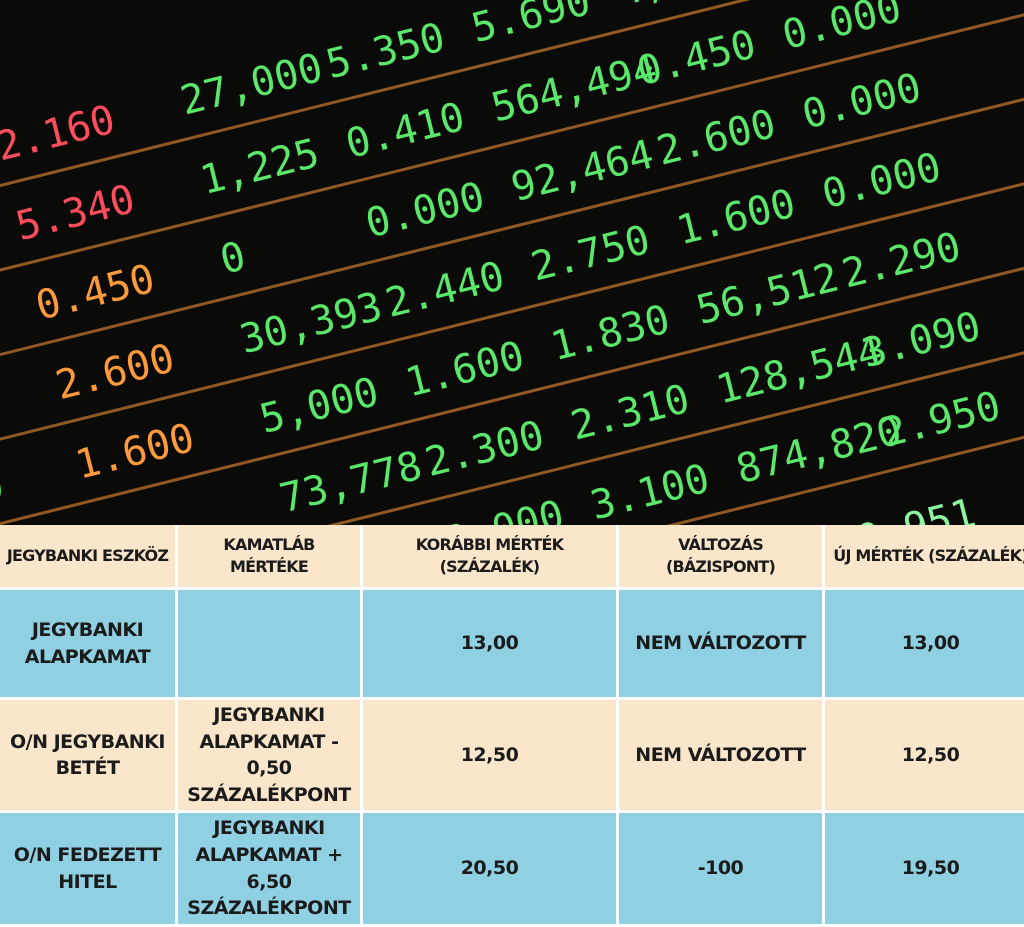 Image resolution: width=1024 pixels, height=927 pixels. What do you see at coordinates (924, 868) in the screenshot?
I see `table-cell: 19,50` at bounding box center [924, 868].